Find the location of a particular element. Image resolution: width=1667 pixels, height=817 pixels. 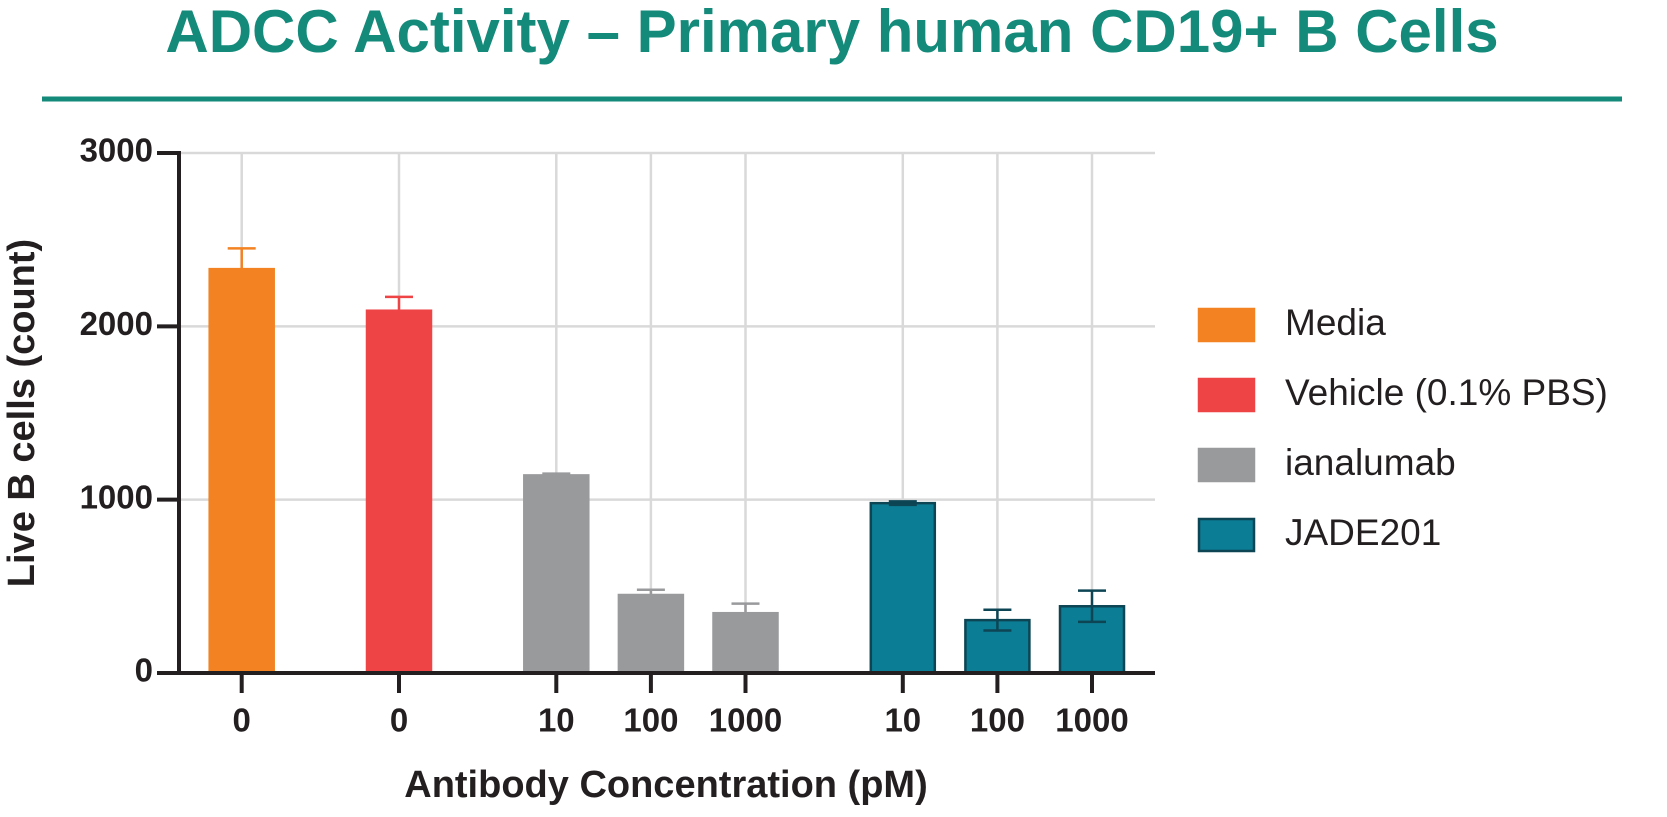

legend-label: Media is located at coordinates (1335, 322).